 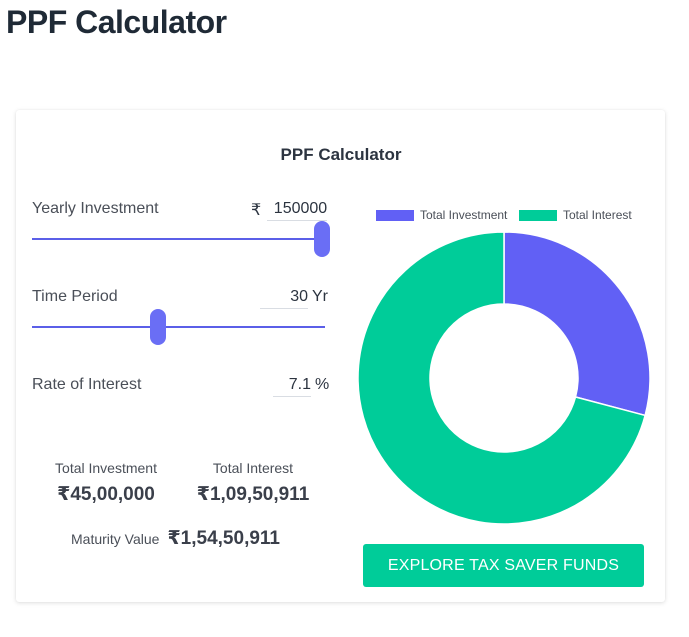 I want to click on yearly-investment-field: ₹ 150000, so click(x=289, y=210).